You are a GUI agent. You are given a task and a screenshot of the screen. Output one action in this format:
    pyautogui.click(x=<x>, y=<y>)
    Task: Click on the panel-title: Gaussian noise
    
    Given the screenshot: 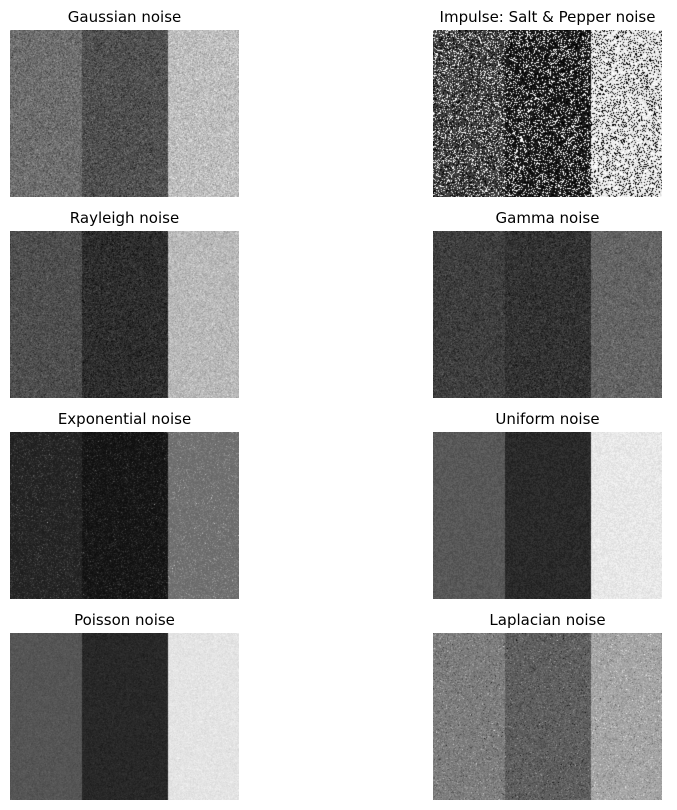 What is the action you would take?
    pyautogui.click(x=124, y=17)
    